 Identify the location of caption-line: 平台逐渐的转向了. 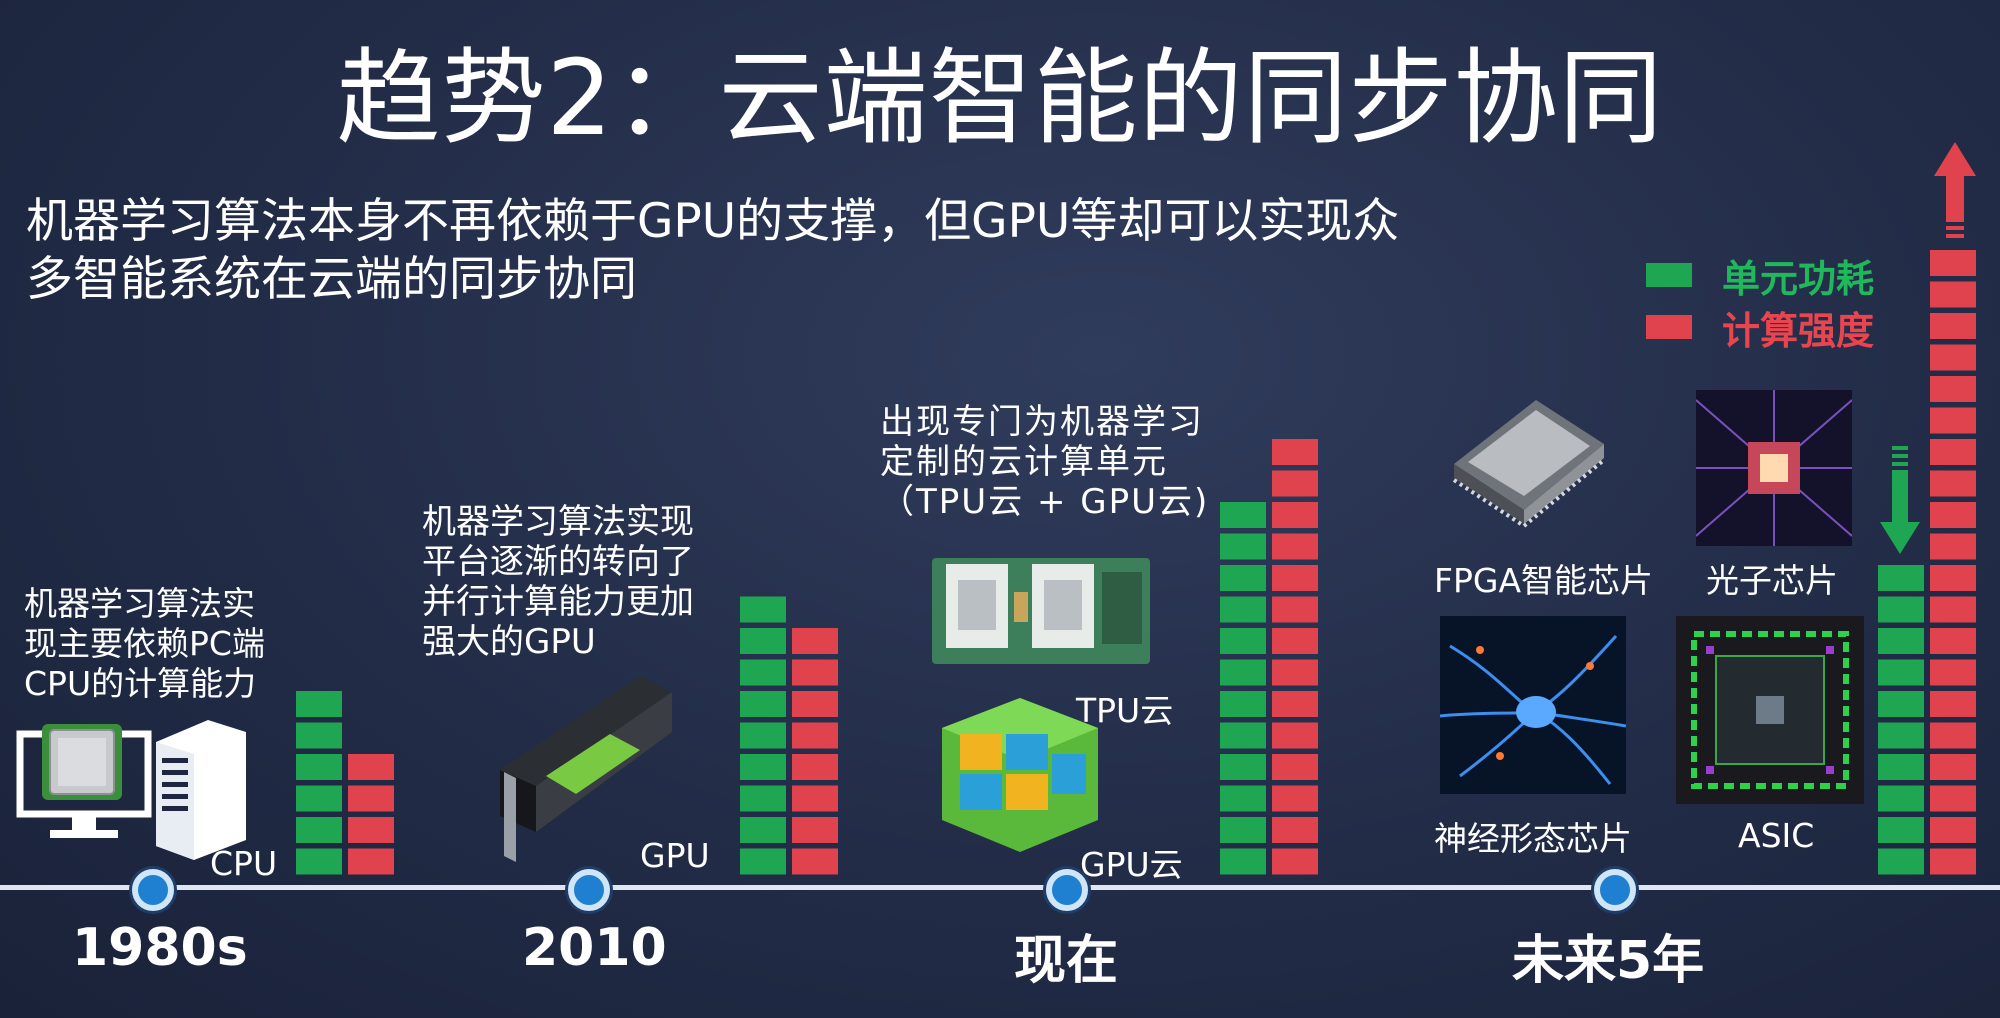
(558, 562).